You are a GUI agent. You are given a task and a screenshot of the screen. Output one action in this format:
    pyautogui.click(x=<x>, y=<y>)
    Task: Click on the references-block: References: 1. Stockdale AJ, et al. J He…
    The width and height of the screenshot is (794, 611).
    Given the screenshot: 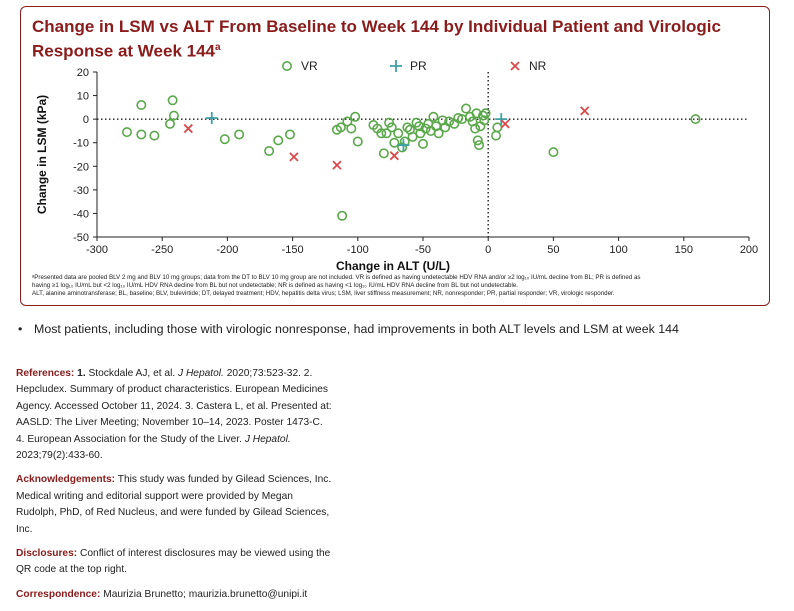 What is the action you would take?
    pyautogui.click(x=176, y=415)
    